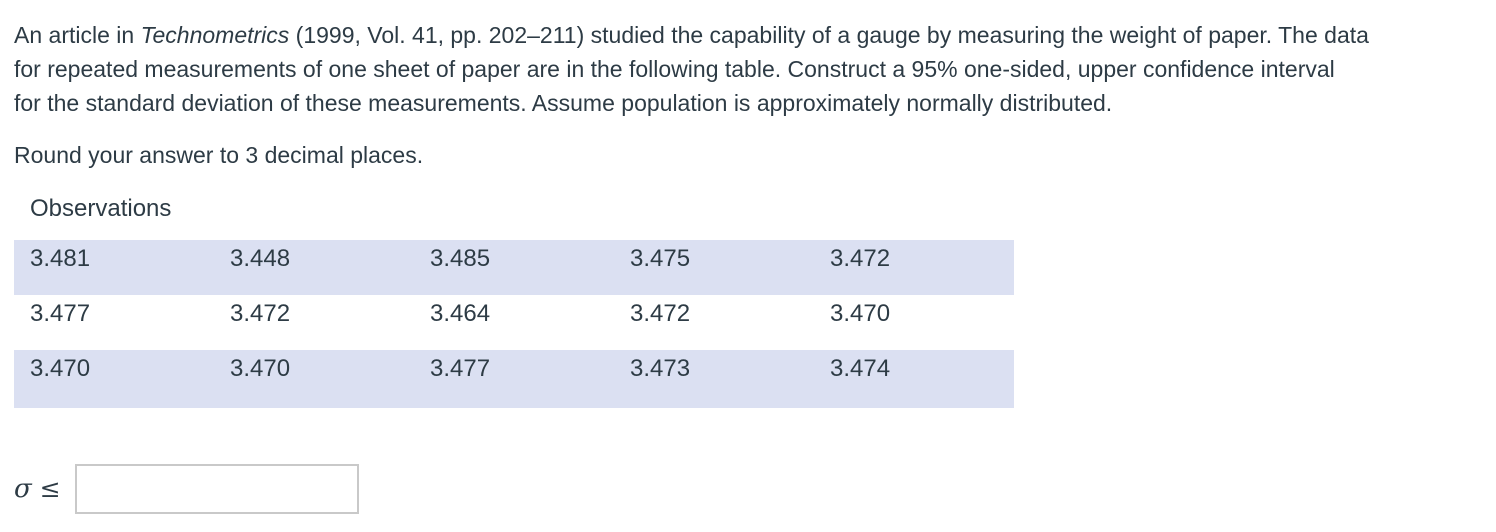 Image resolution: width=1496 pixels, height=532 pixels. I want to click on answer-row: σ ≤, so click(748, 489).